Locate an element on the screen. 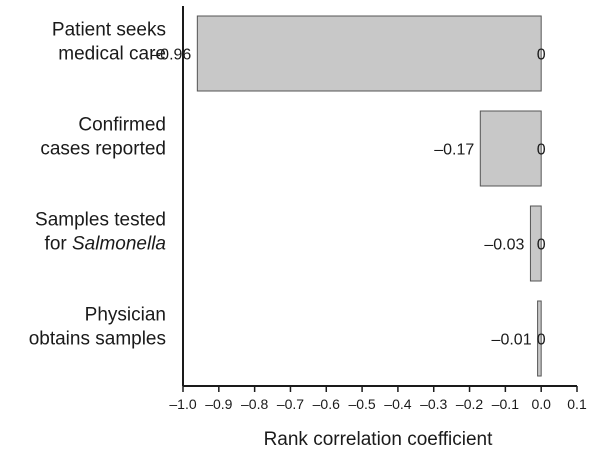  x-tick-label: –1.0 is located at coordinates (182, 404).